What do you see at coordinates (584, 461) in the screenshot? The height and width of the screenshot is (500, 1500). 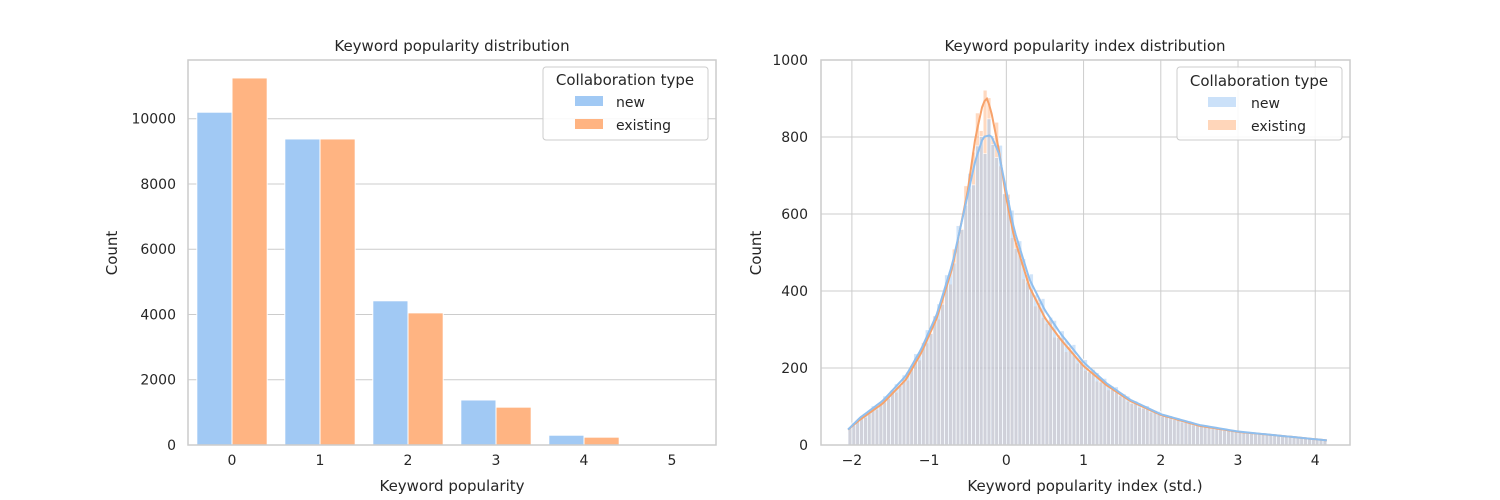 I see `x-tick-label: 4` at bounding box center [584, 461].